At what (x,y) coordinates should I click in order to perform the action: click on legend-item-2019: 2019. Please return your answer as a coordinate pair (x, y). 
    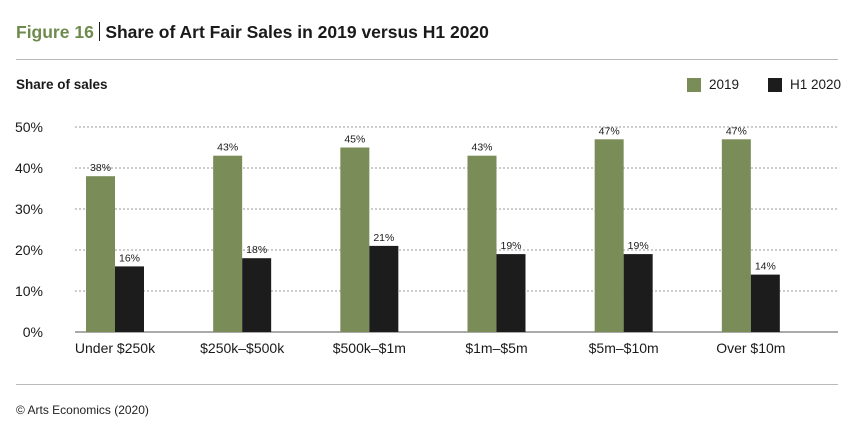
    Looking at the image, I should click on (713, 84).